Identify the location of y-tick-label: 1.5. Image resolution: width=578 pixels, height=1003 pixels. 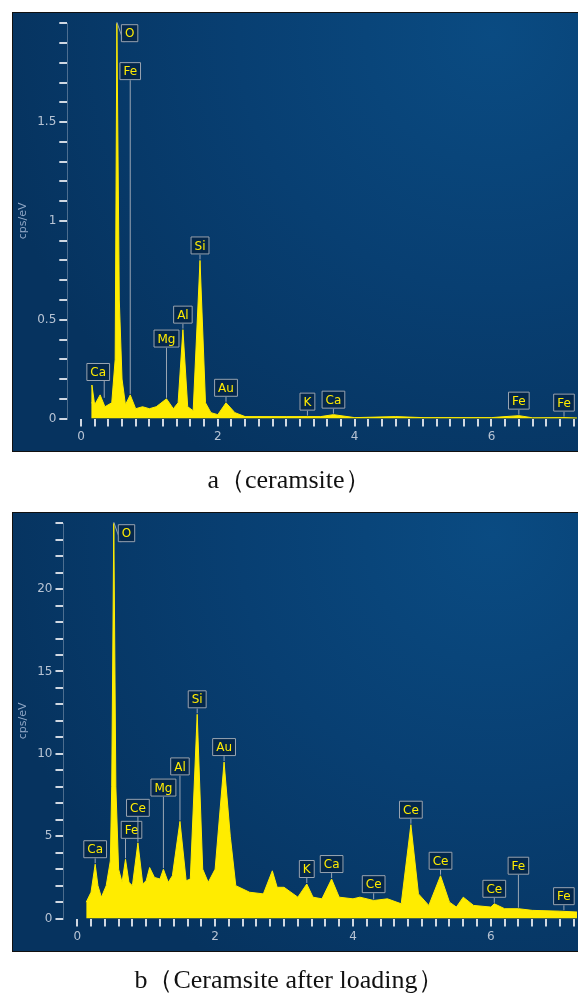
(47, 121).